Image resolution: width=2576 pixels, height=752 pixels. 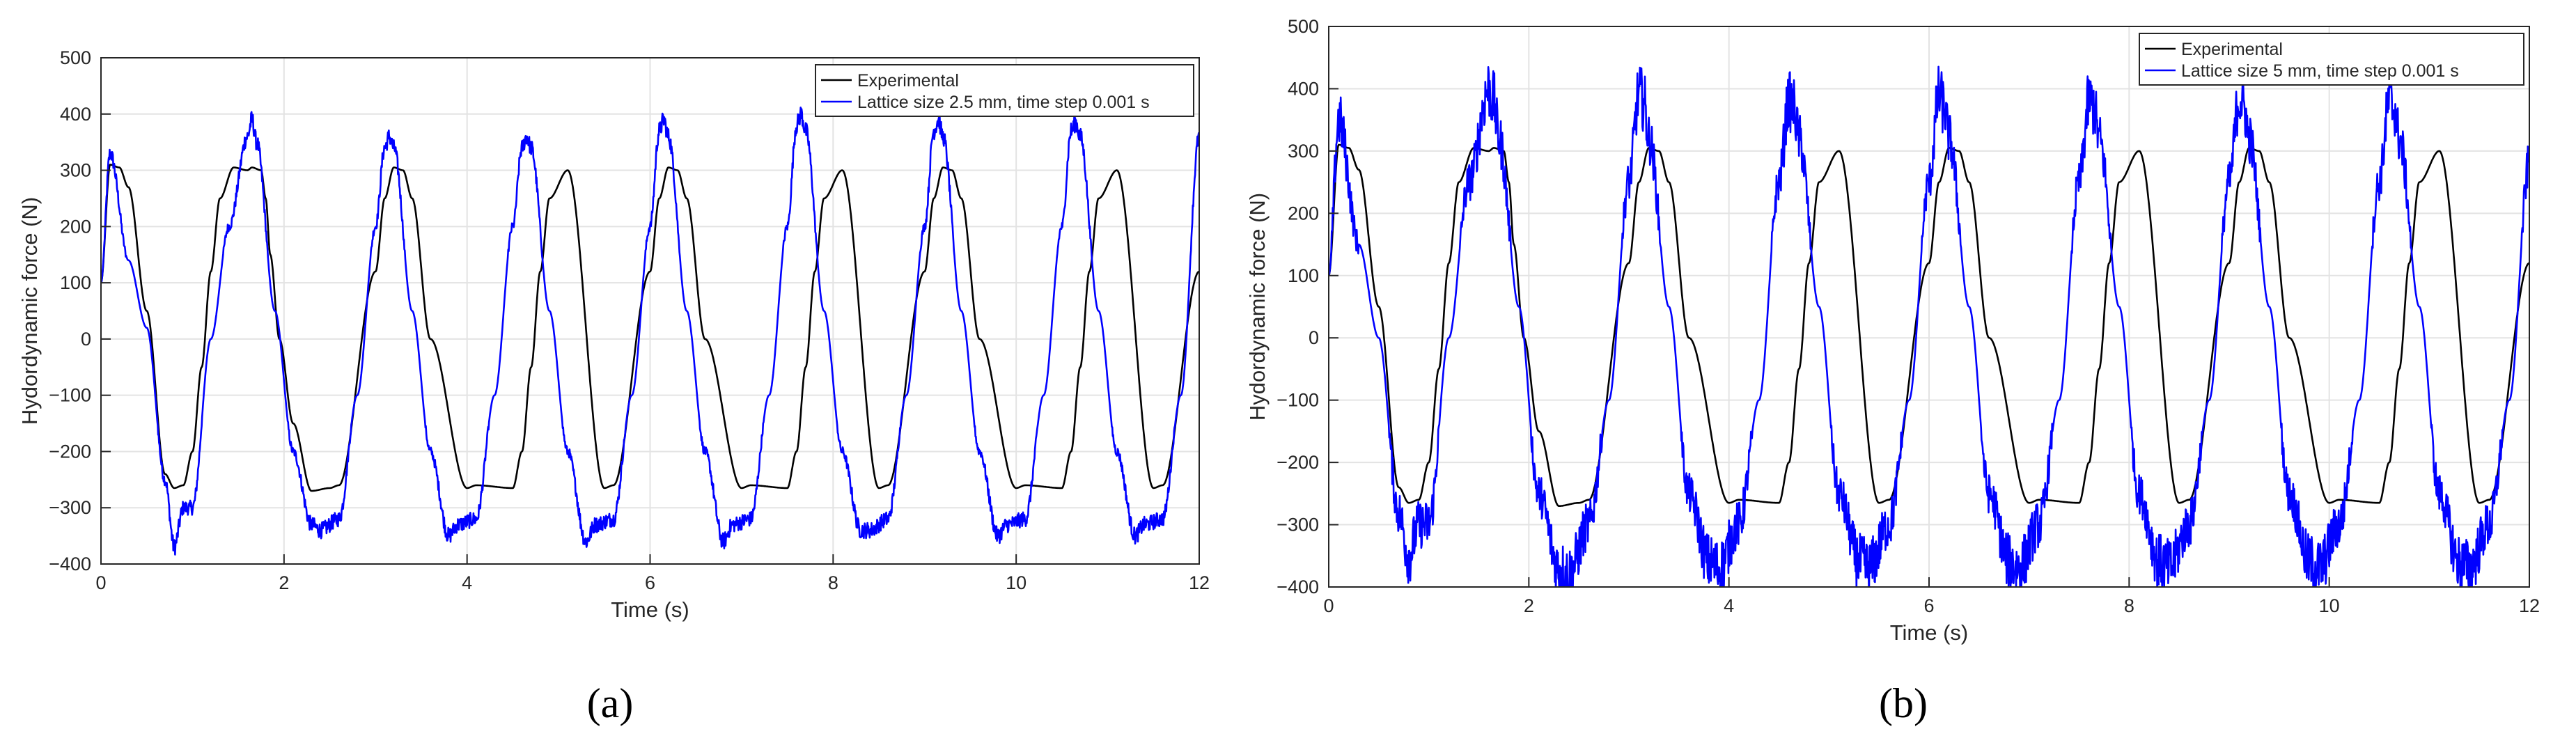 I want to click on panel-caption: (b), so click(x=1903, y=703).